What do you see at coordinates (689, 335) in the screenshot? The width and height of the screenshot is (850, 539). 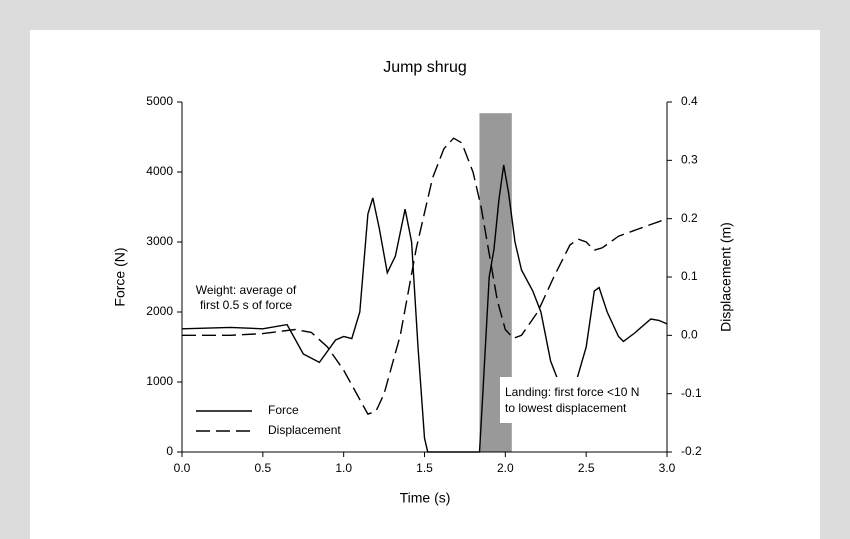 I see `y2-tick-label: 0.0` at bounding box center [689, 335].